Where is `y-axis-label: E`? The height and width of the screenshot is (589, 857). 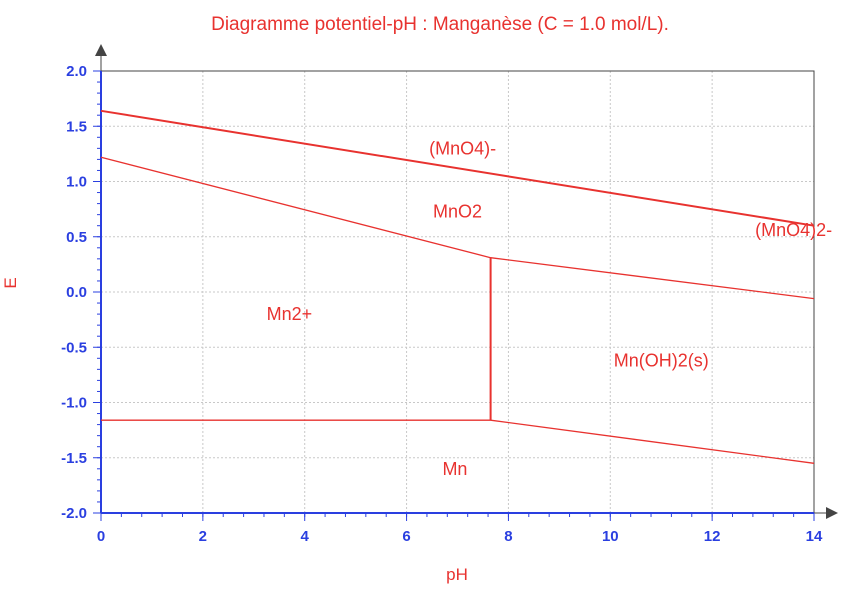
y-axis-label: E is located at coordinates (10, 282).